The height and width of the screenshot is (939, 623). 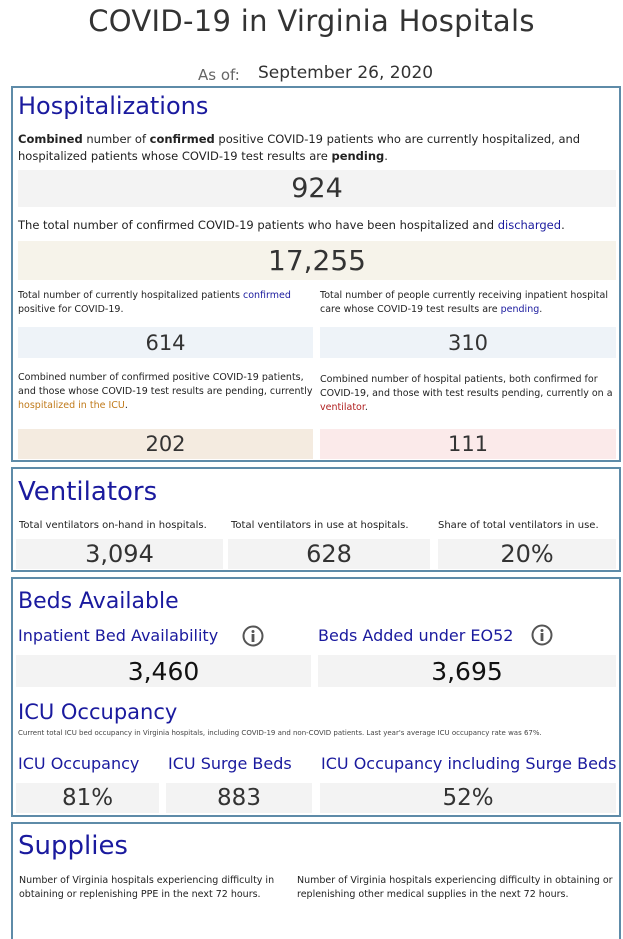 What do you see at coordinates (113, 106) in the screenshot?
I see `hospitalizations-title: Hospitalizations` at bounding box center [113, 106].